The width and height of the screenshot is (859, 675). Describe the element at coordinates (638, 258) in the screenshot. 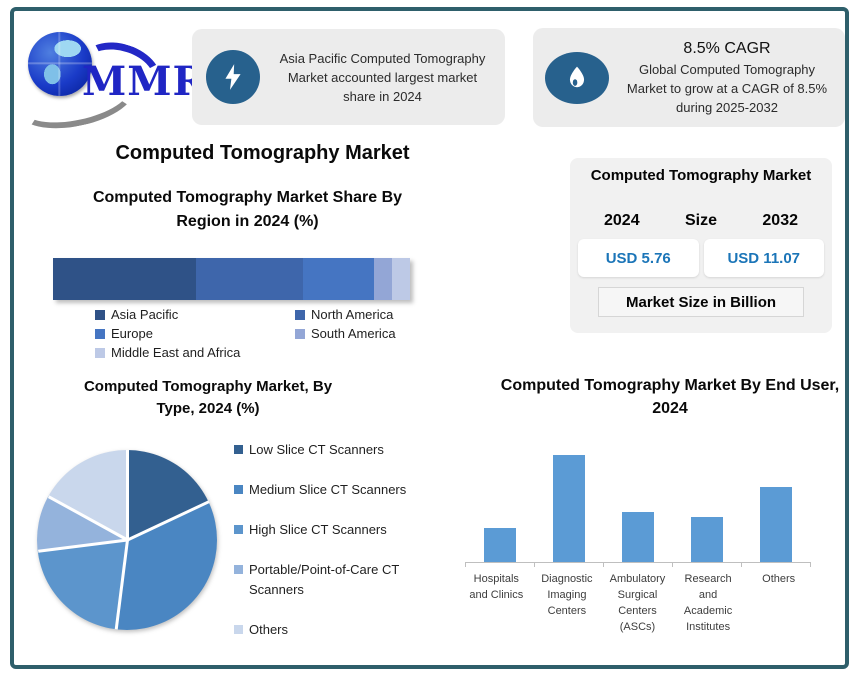

I see `market-start-value: USD 5.76` at that location.